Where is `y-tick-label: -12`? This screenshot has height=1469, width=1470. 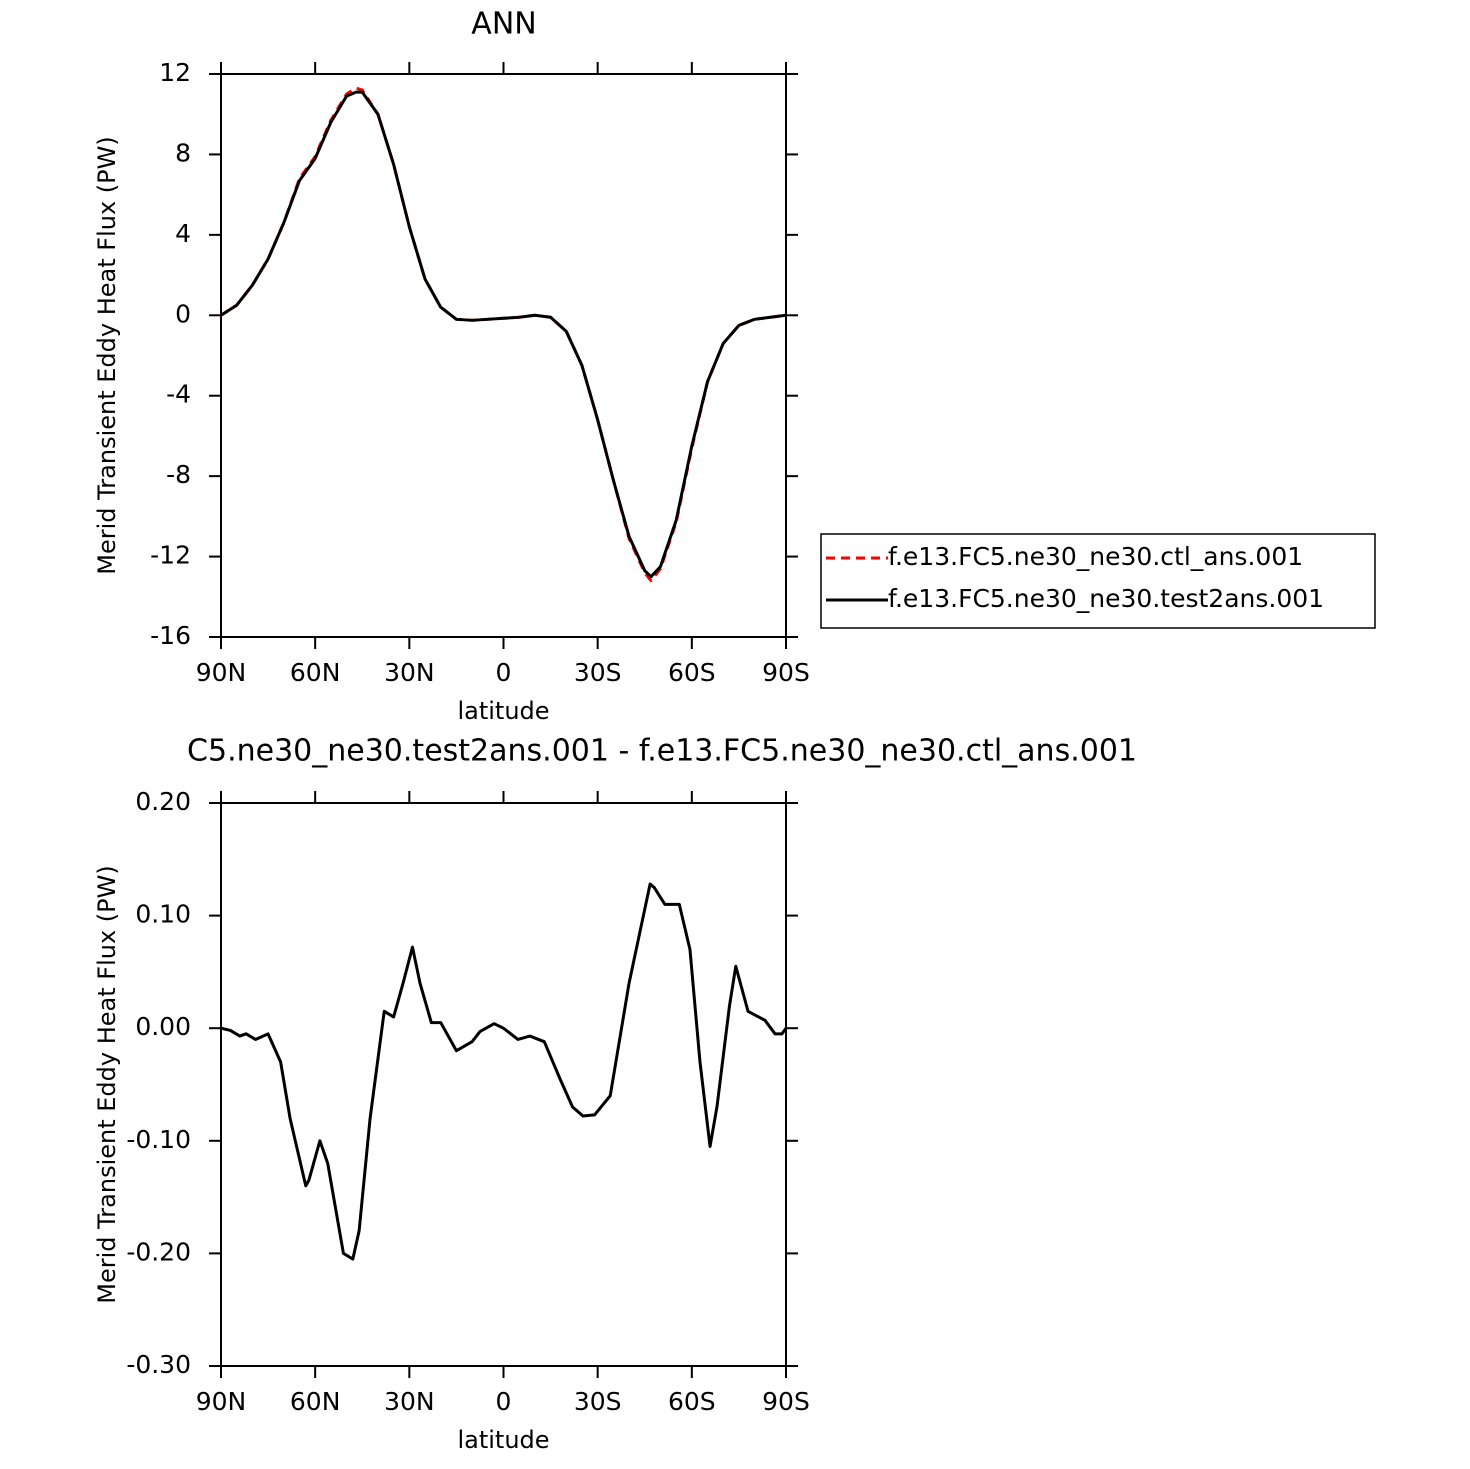 y-tick-label: -12 is located at coordinates (170, 555).